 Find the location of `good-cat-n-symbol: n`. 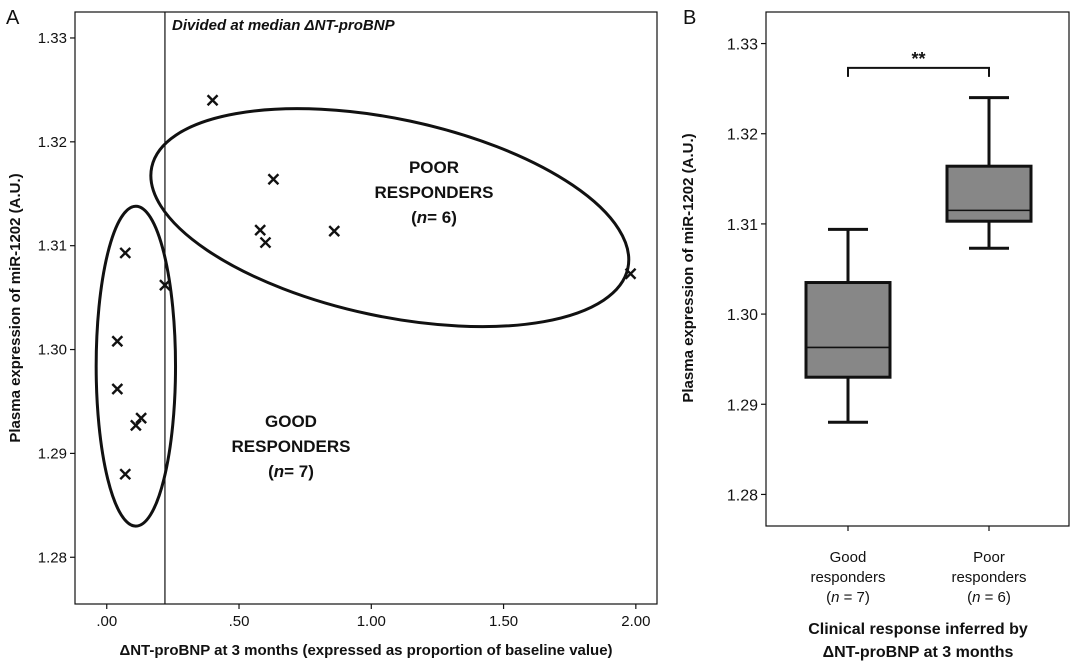

good-cat-n-symbol: n is located at coordinates (835, 597).